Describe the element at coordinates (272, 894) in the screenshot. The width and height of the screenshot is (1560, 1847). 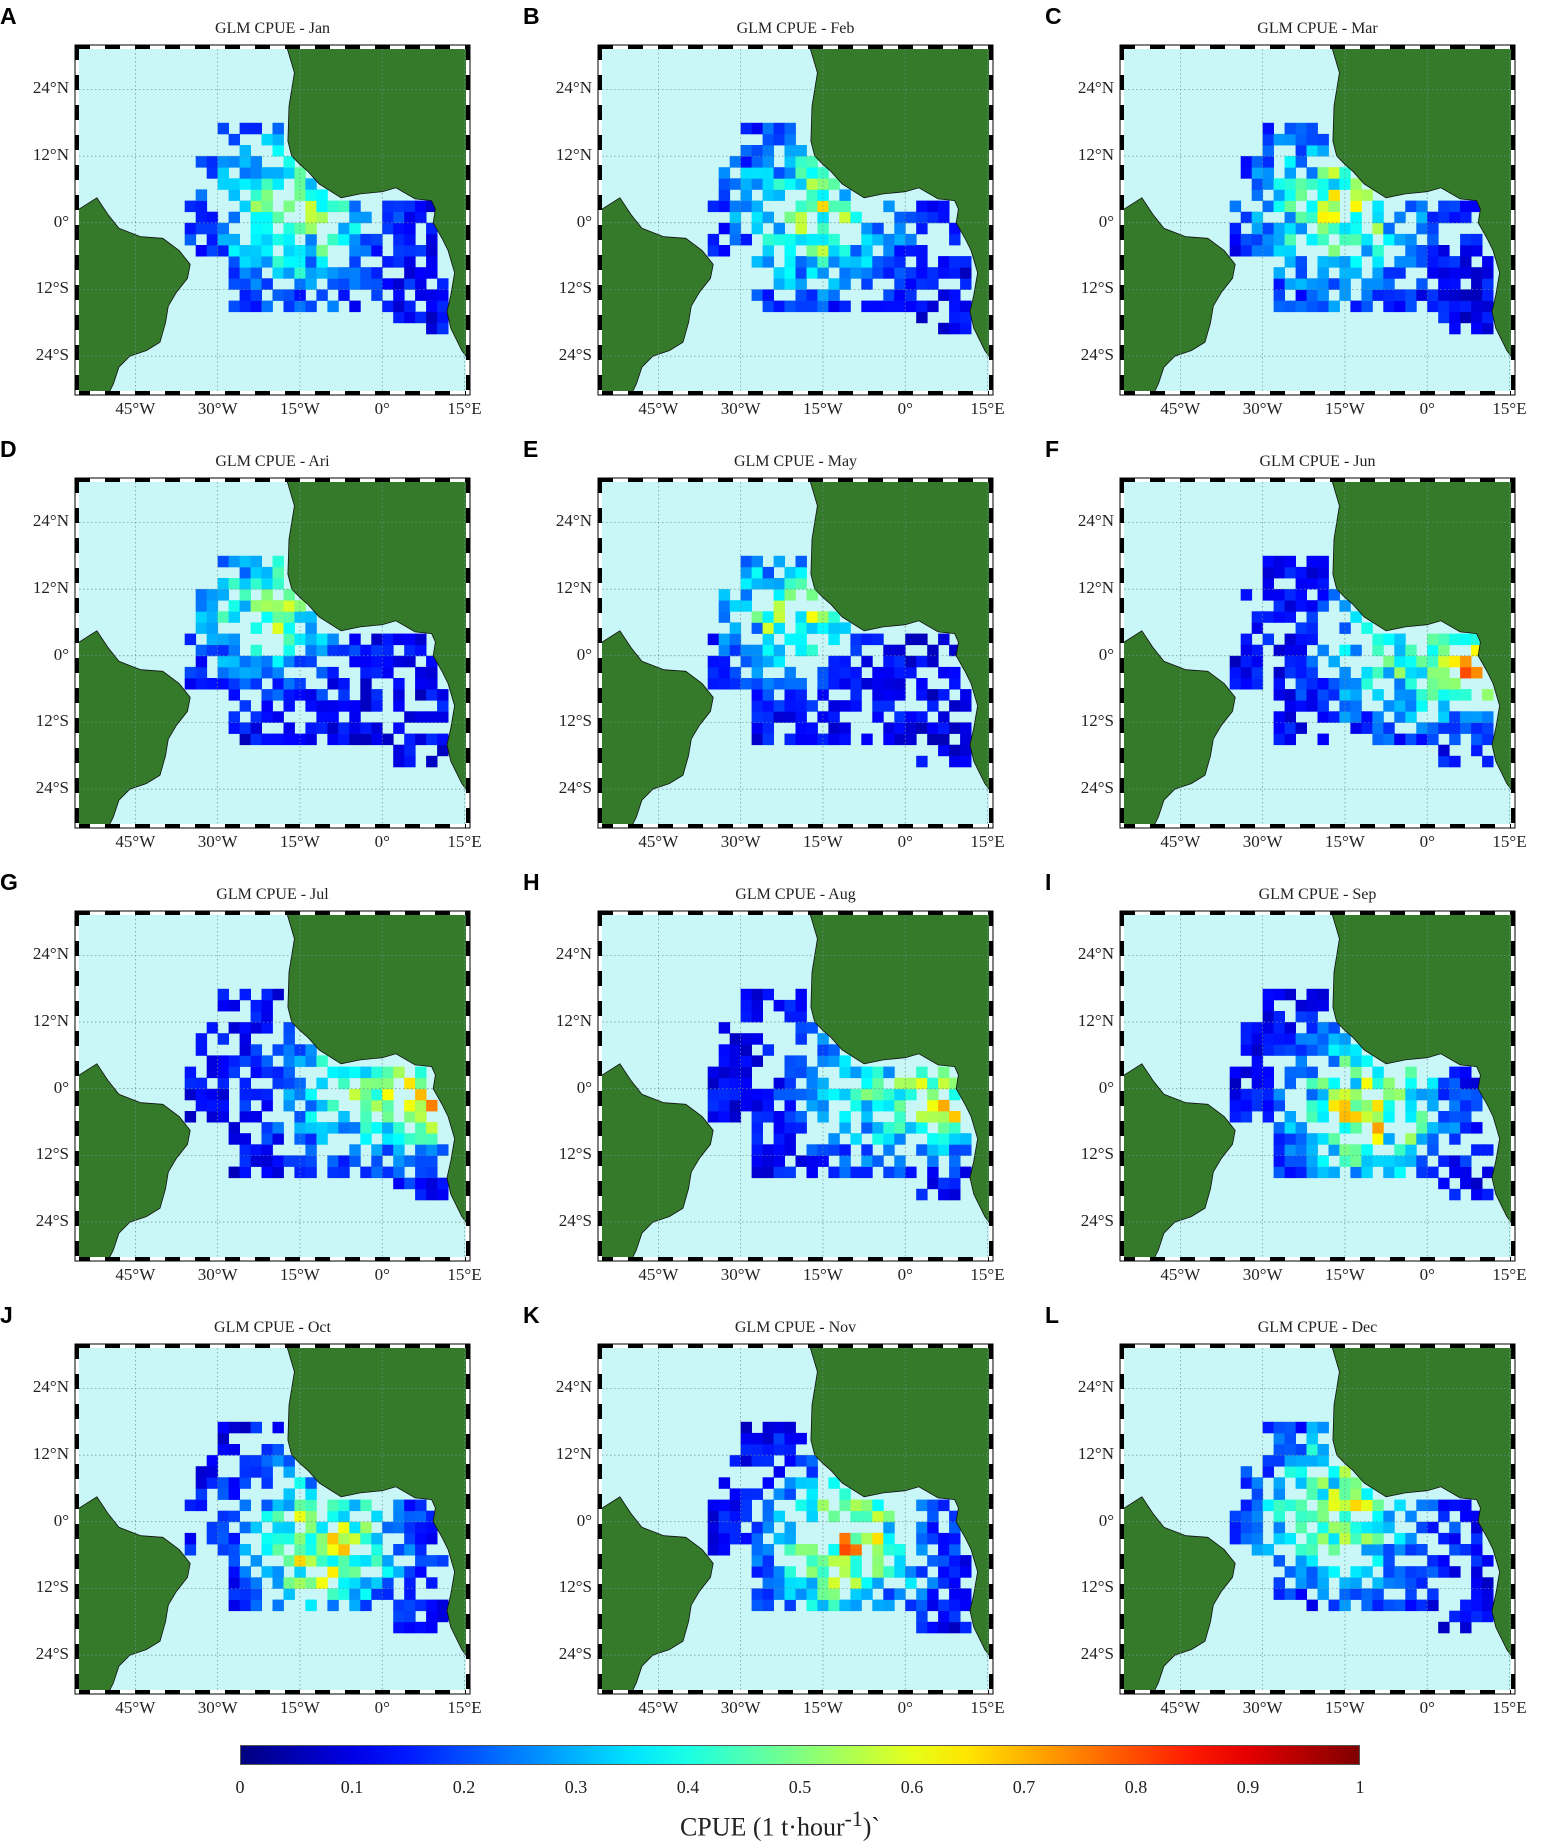
I see `panel-title: GLM CPUE - Jul` at that location.